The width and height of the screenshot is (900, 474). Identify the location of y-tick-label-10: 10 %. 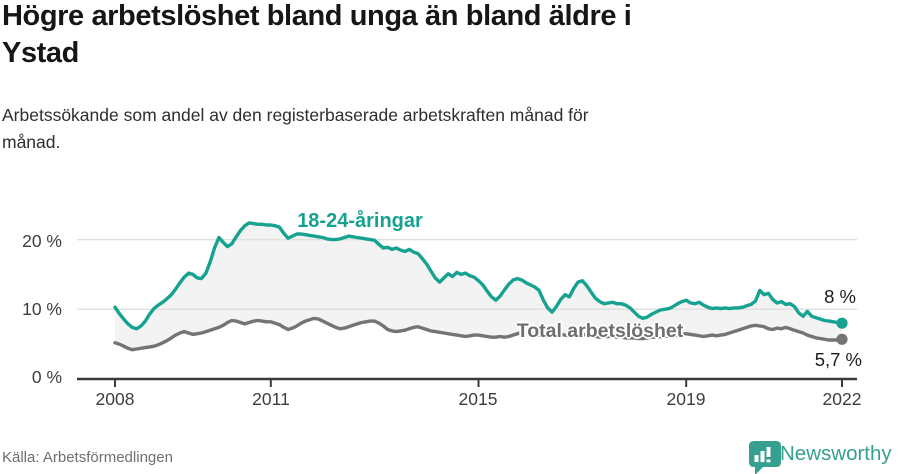
(42, 309).